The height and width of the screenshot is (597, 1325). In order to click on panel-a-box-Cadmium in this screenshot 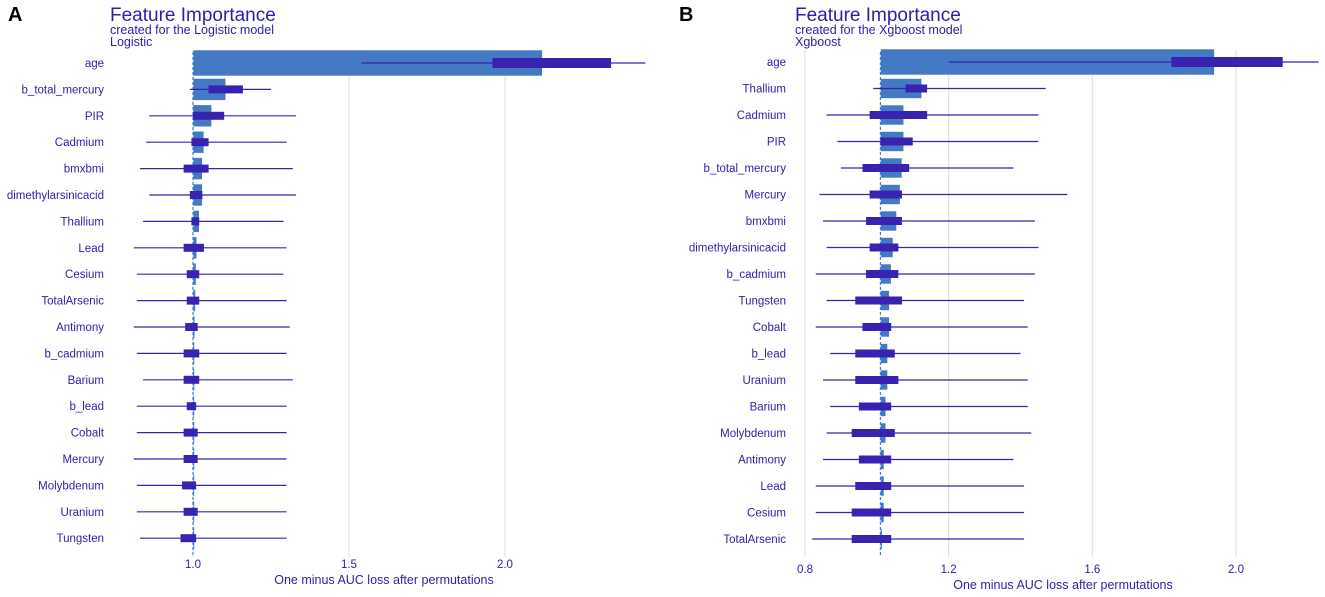, I will do `click(200, 142)`.